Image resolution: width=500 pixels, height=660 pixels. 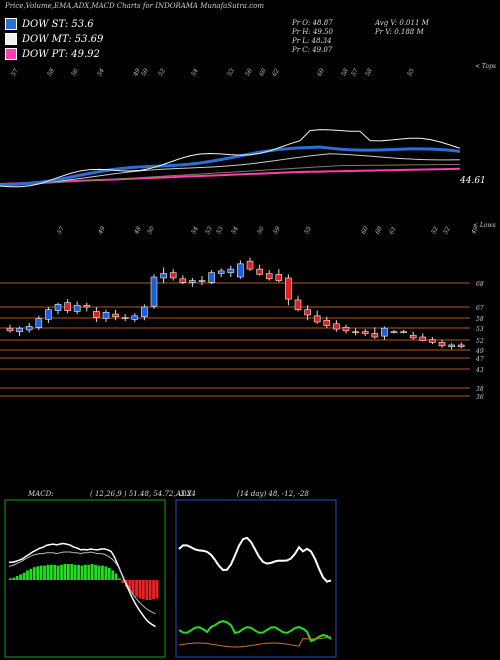 I want to click on legend-swatch-st, so click(x=11, y=24).